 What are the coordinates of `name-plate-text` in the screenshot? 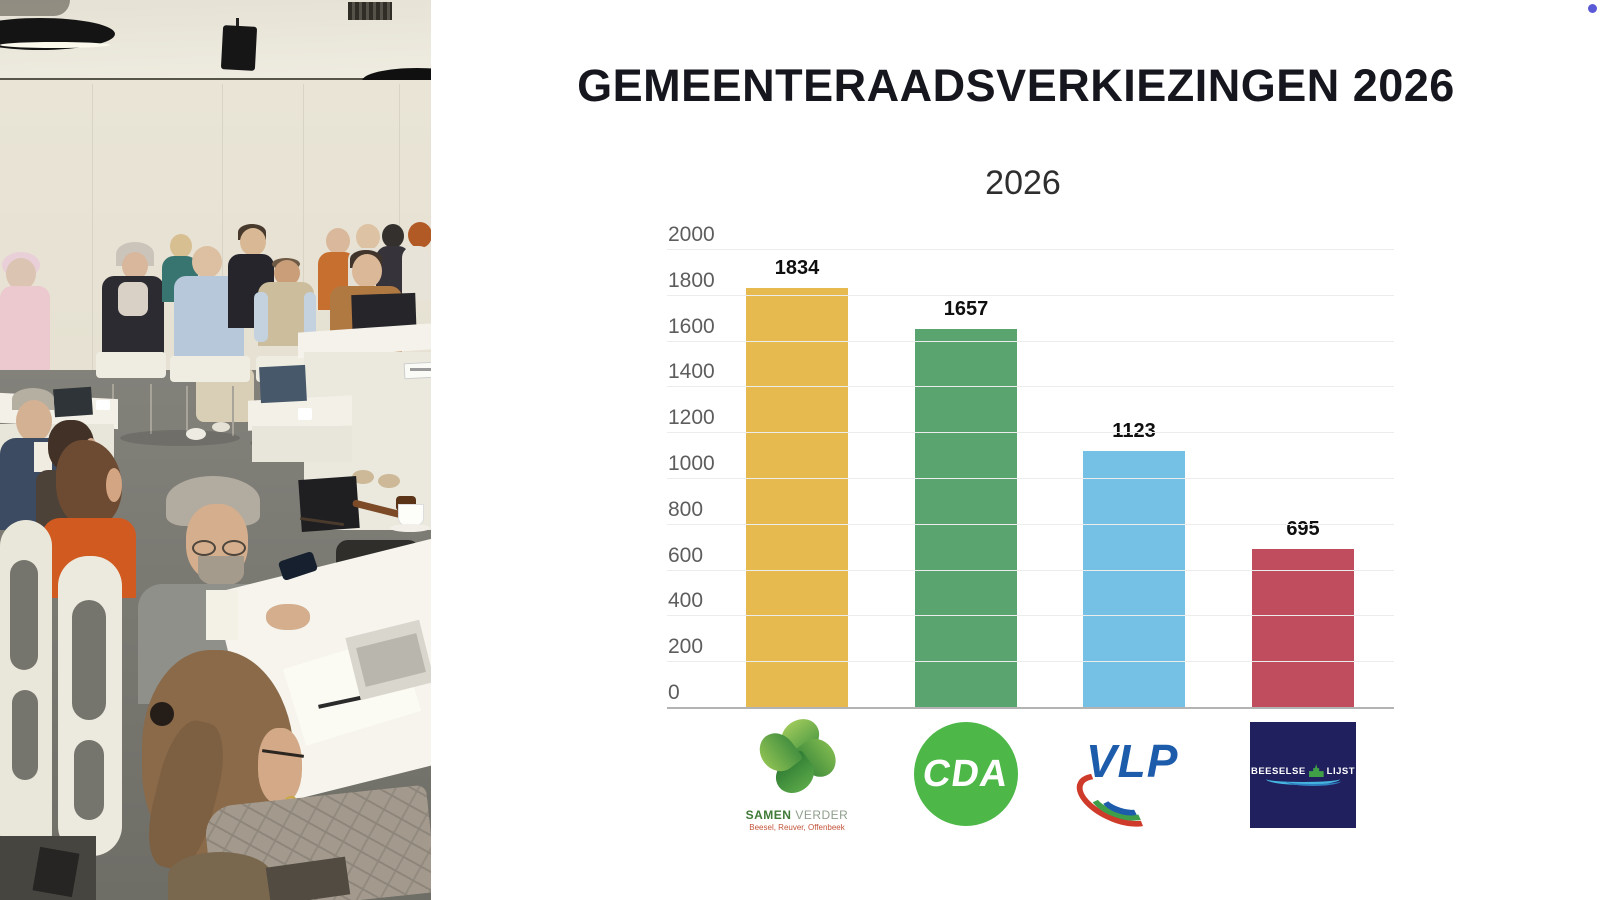 It's located at (420, 369).